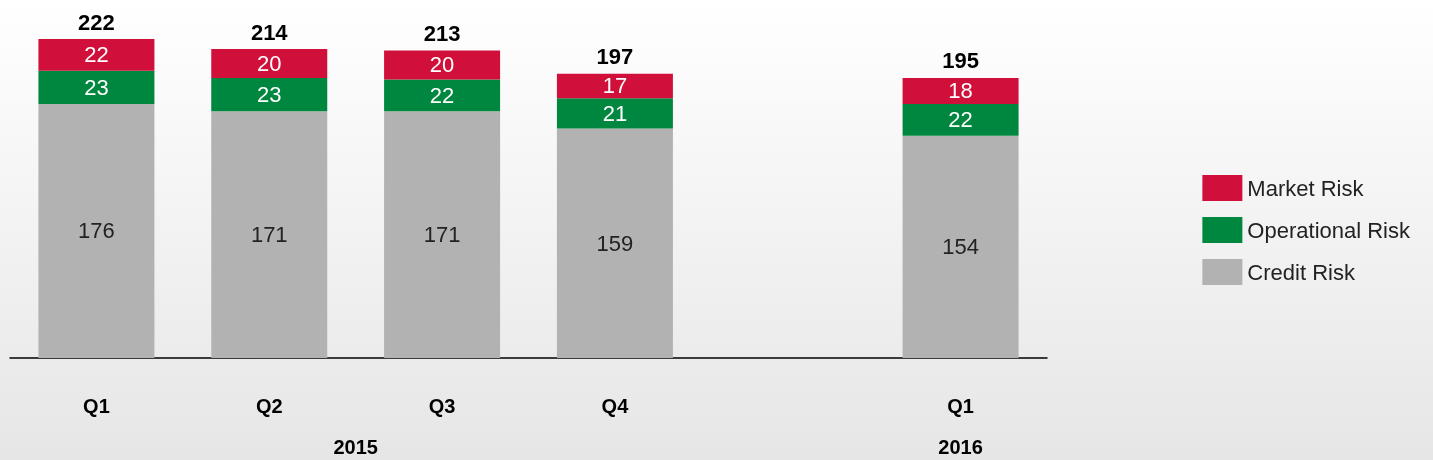 The image size is (1433, 460). I want to click on total-label: 213, so click(442, 34).